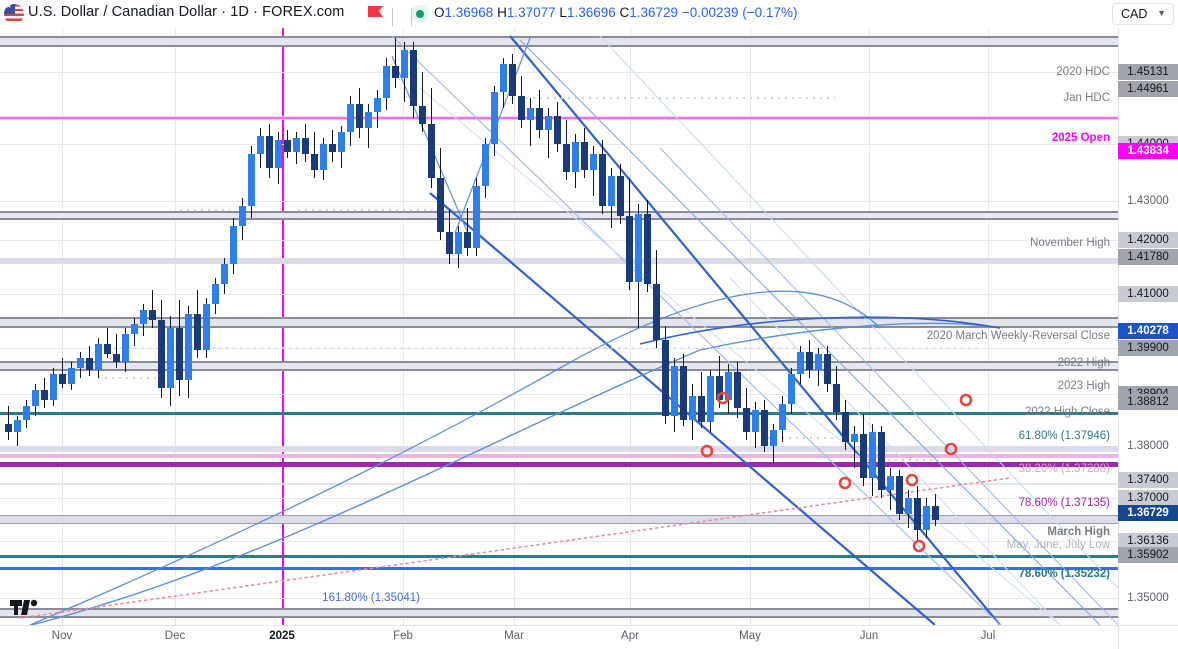  I want to click on chart-annotation-label: 2023 High, so click(1083, 386).